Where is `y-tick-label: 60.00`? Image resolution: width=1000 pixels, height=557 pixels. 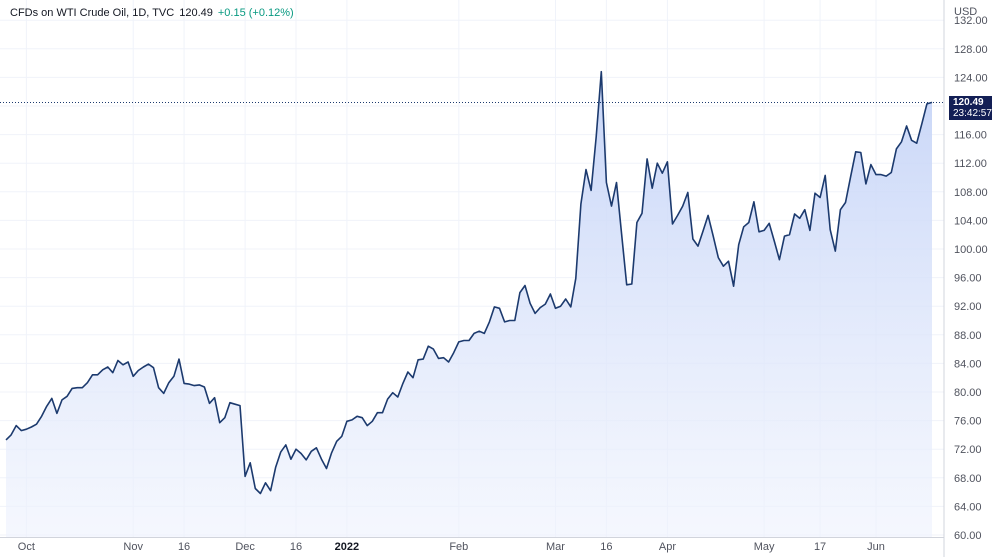 y-tick-label: 60.00 is located at coordinates (968, 536).